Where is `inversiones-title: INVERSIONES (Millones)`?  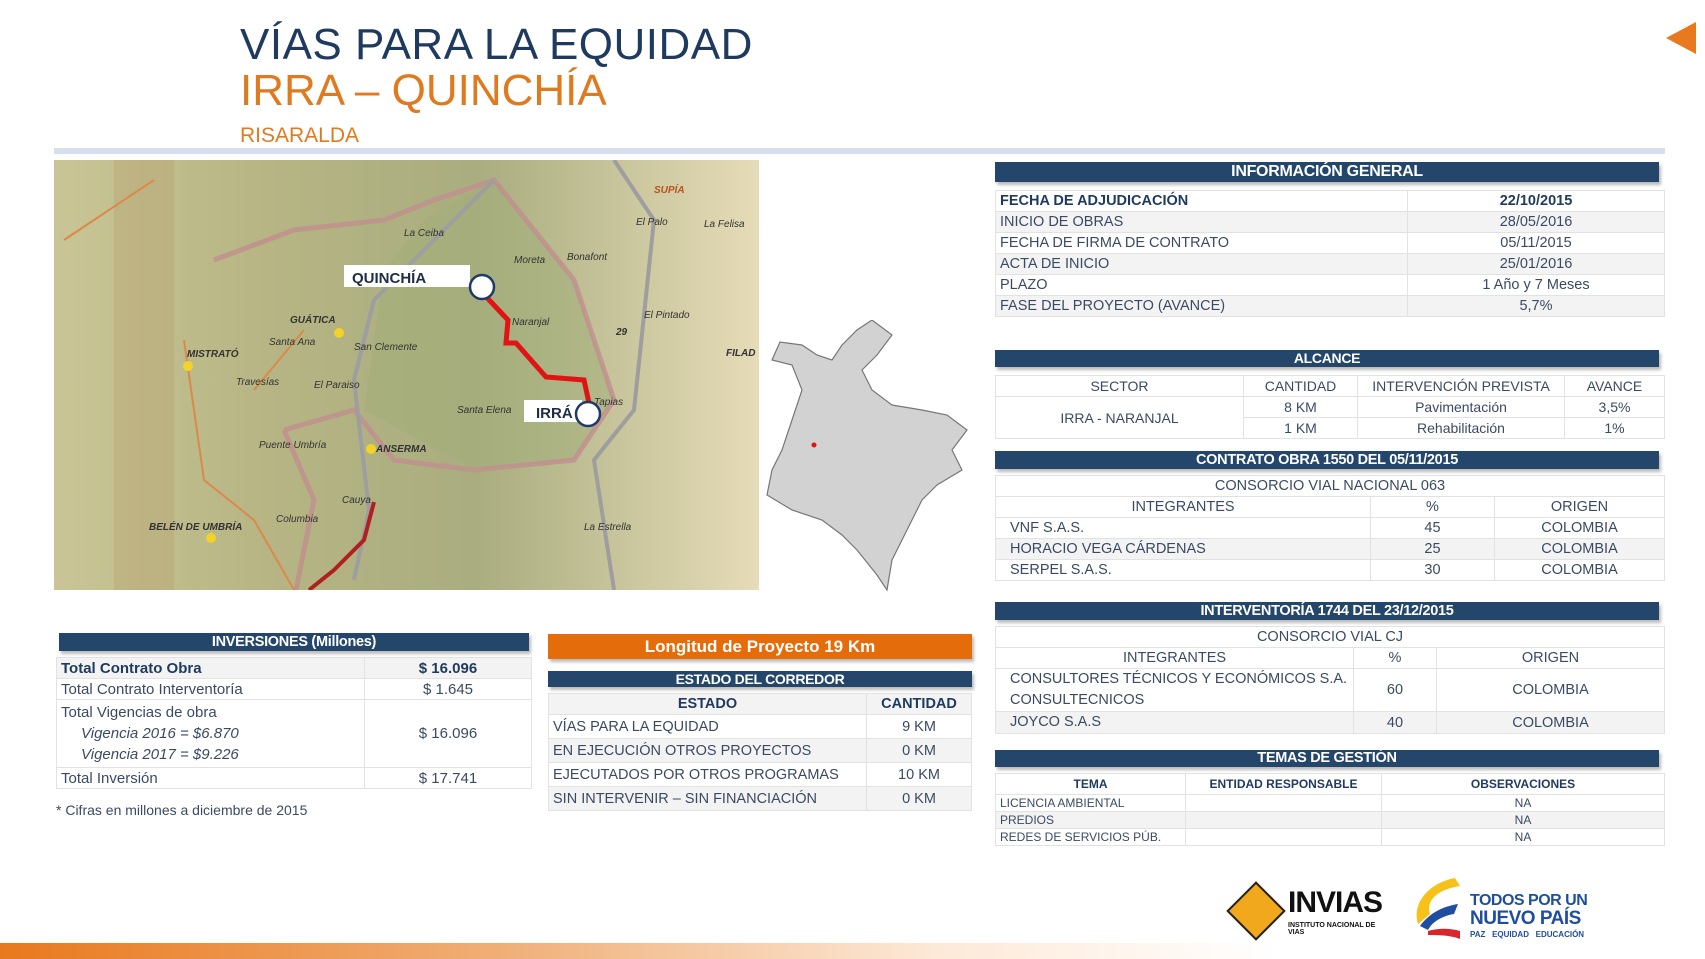
inversiones-title: INVERSIONES (Millones) is located at coordinates (294, 642).